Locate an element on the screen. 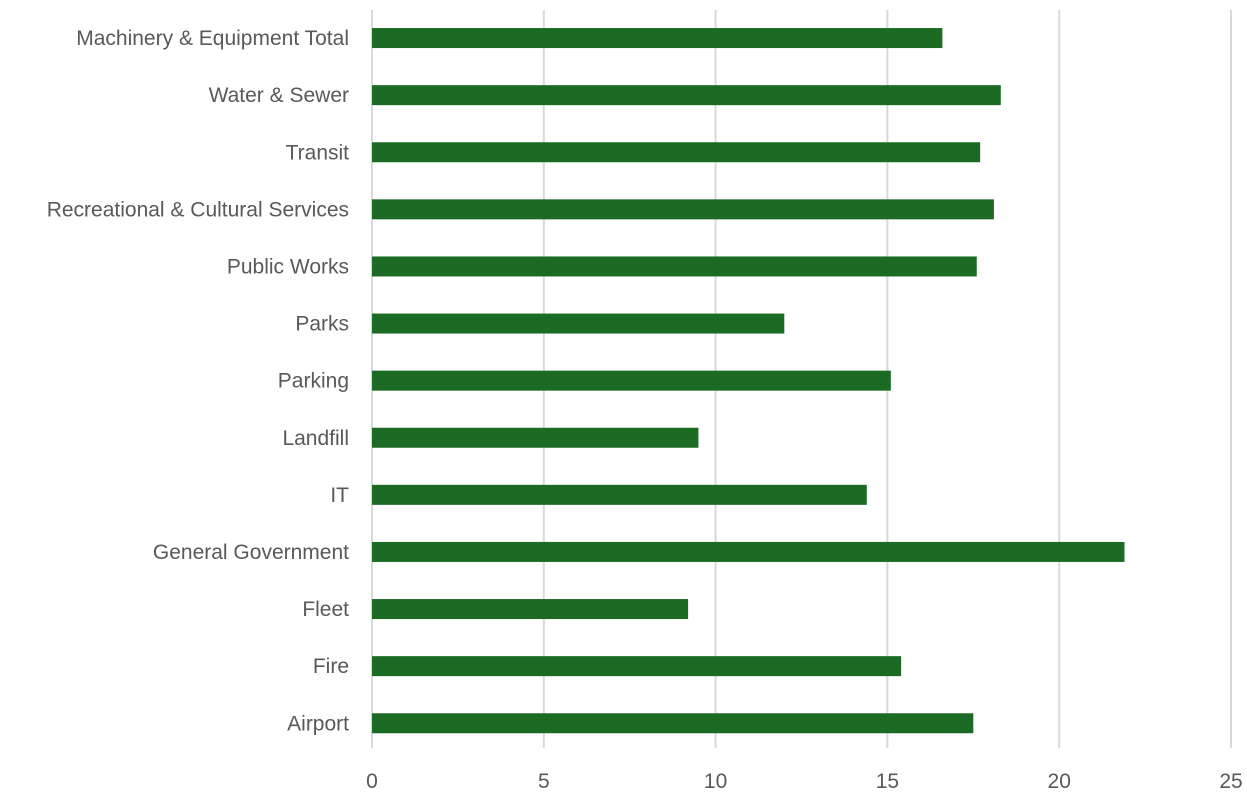 This screenshot has width=1247, height=795. x-tick-label: 10 is located at coordinates (715, 780).